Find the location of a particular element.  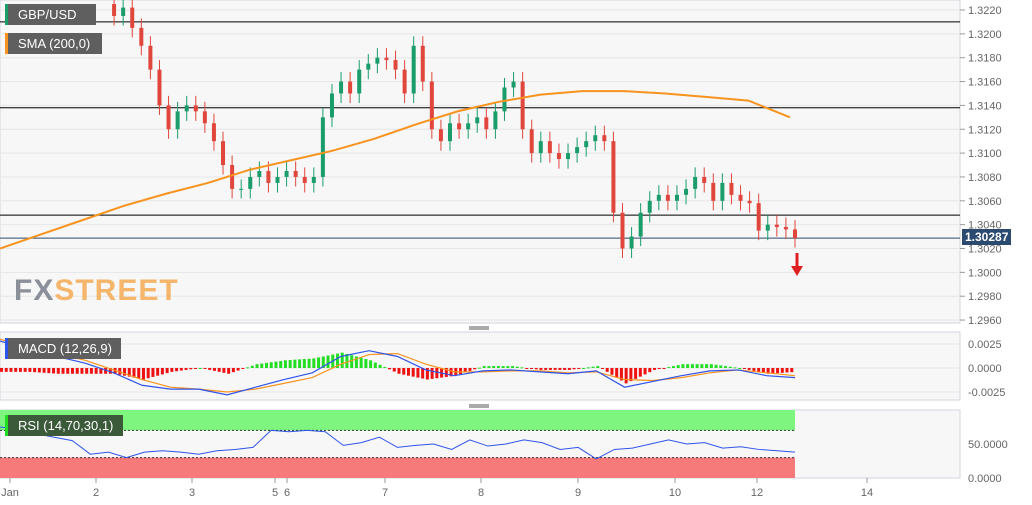

x-tick-label: 9 is located at coordinates (578, 493).